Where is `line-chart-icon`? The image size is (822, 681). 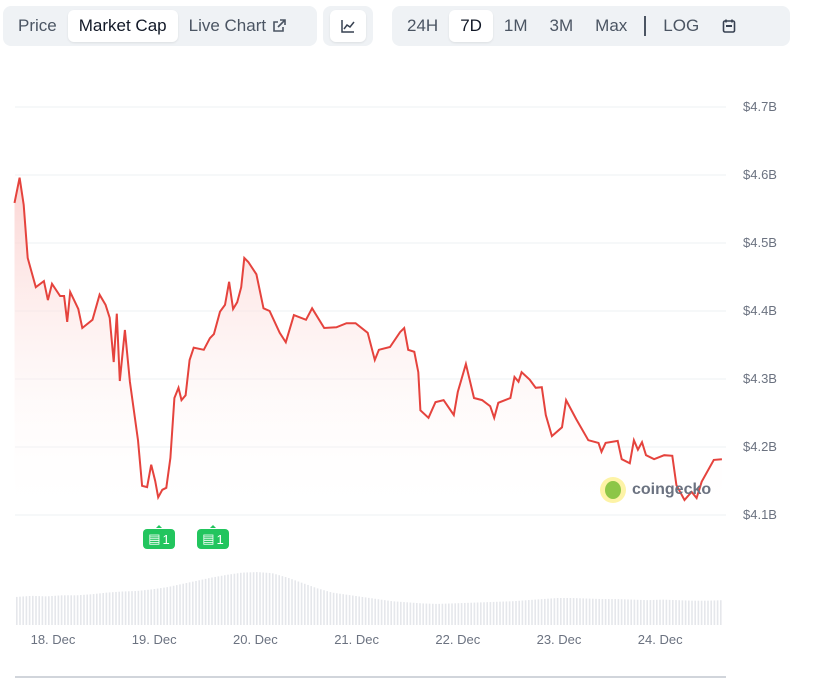
line-chart-icon is located at coordinates (348, 26).